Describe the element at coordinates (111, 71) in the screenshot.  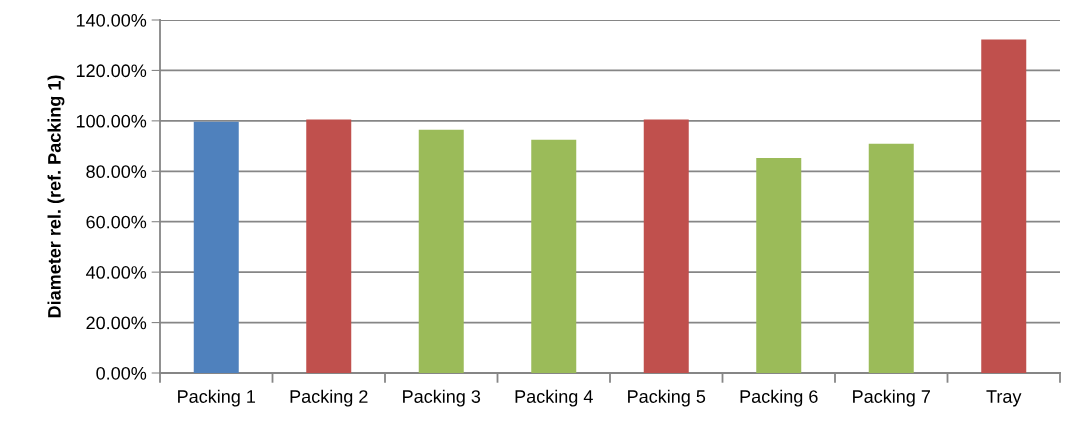
I see `y-tick-label: 120.00%` at that location.